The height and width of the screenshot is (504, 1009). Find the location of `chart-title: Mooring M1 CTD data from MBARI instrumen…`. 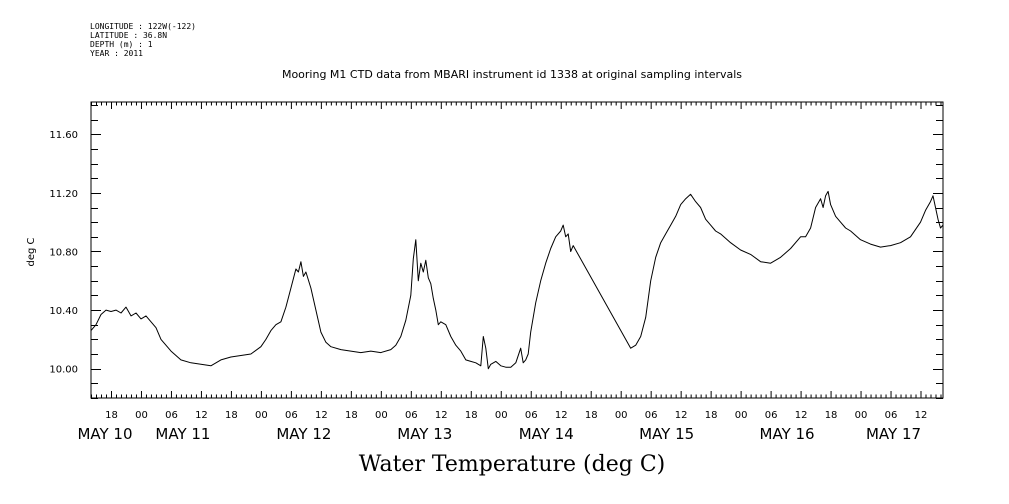

chart-title: Mooring M1 CTD data from MBARI instrumen… is located at coordinates (512, 74).